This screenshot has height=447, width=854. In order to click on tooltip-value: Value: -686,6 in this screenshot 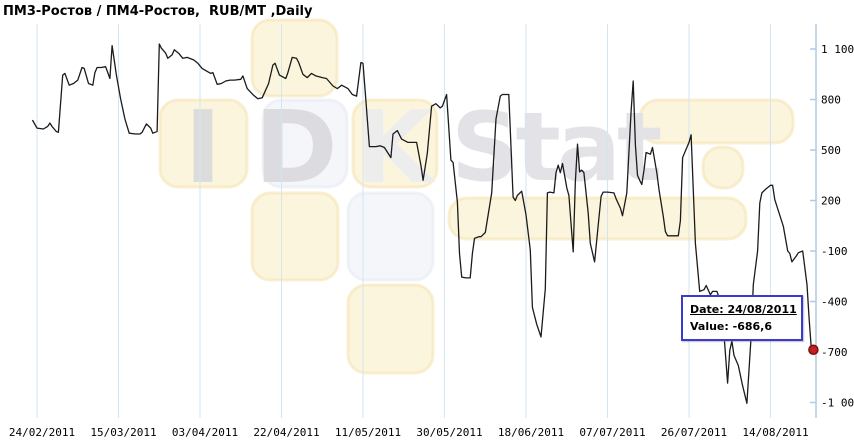, I will do `click(731, 326)`.